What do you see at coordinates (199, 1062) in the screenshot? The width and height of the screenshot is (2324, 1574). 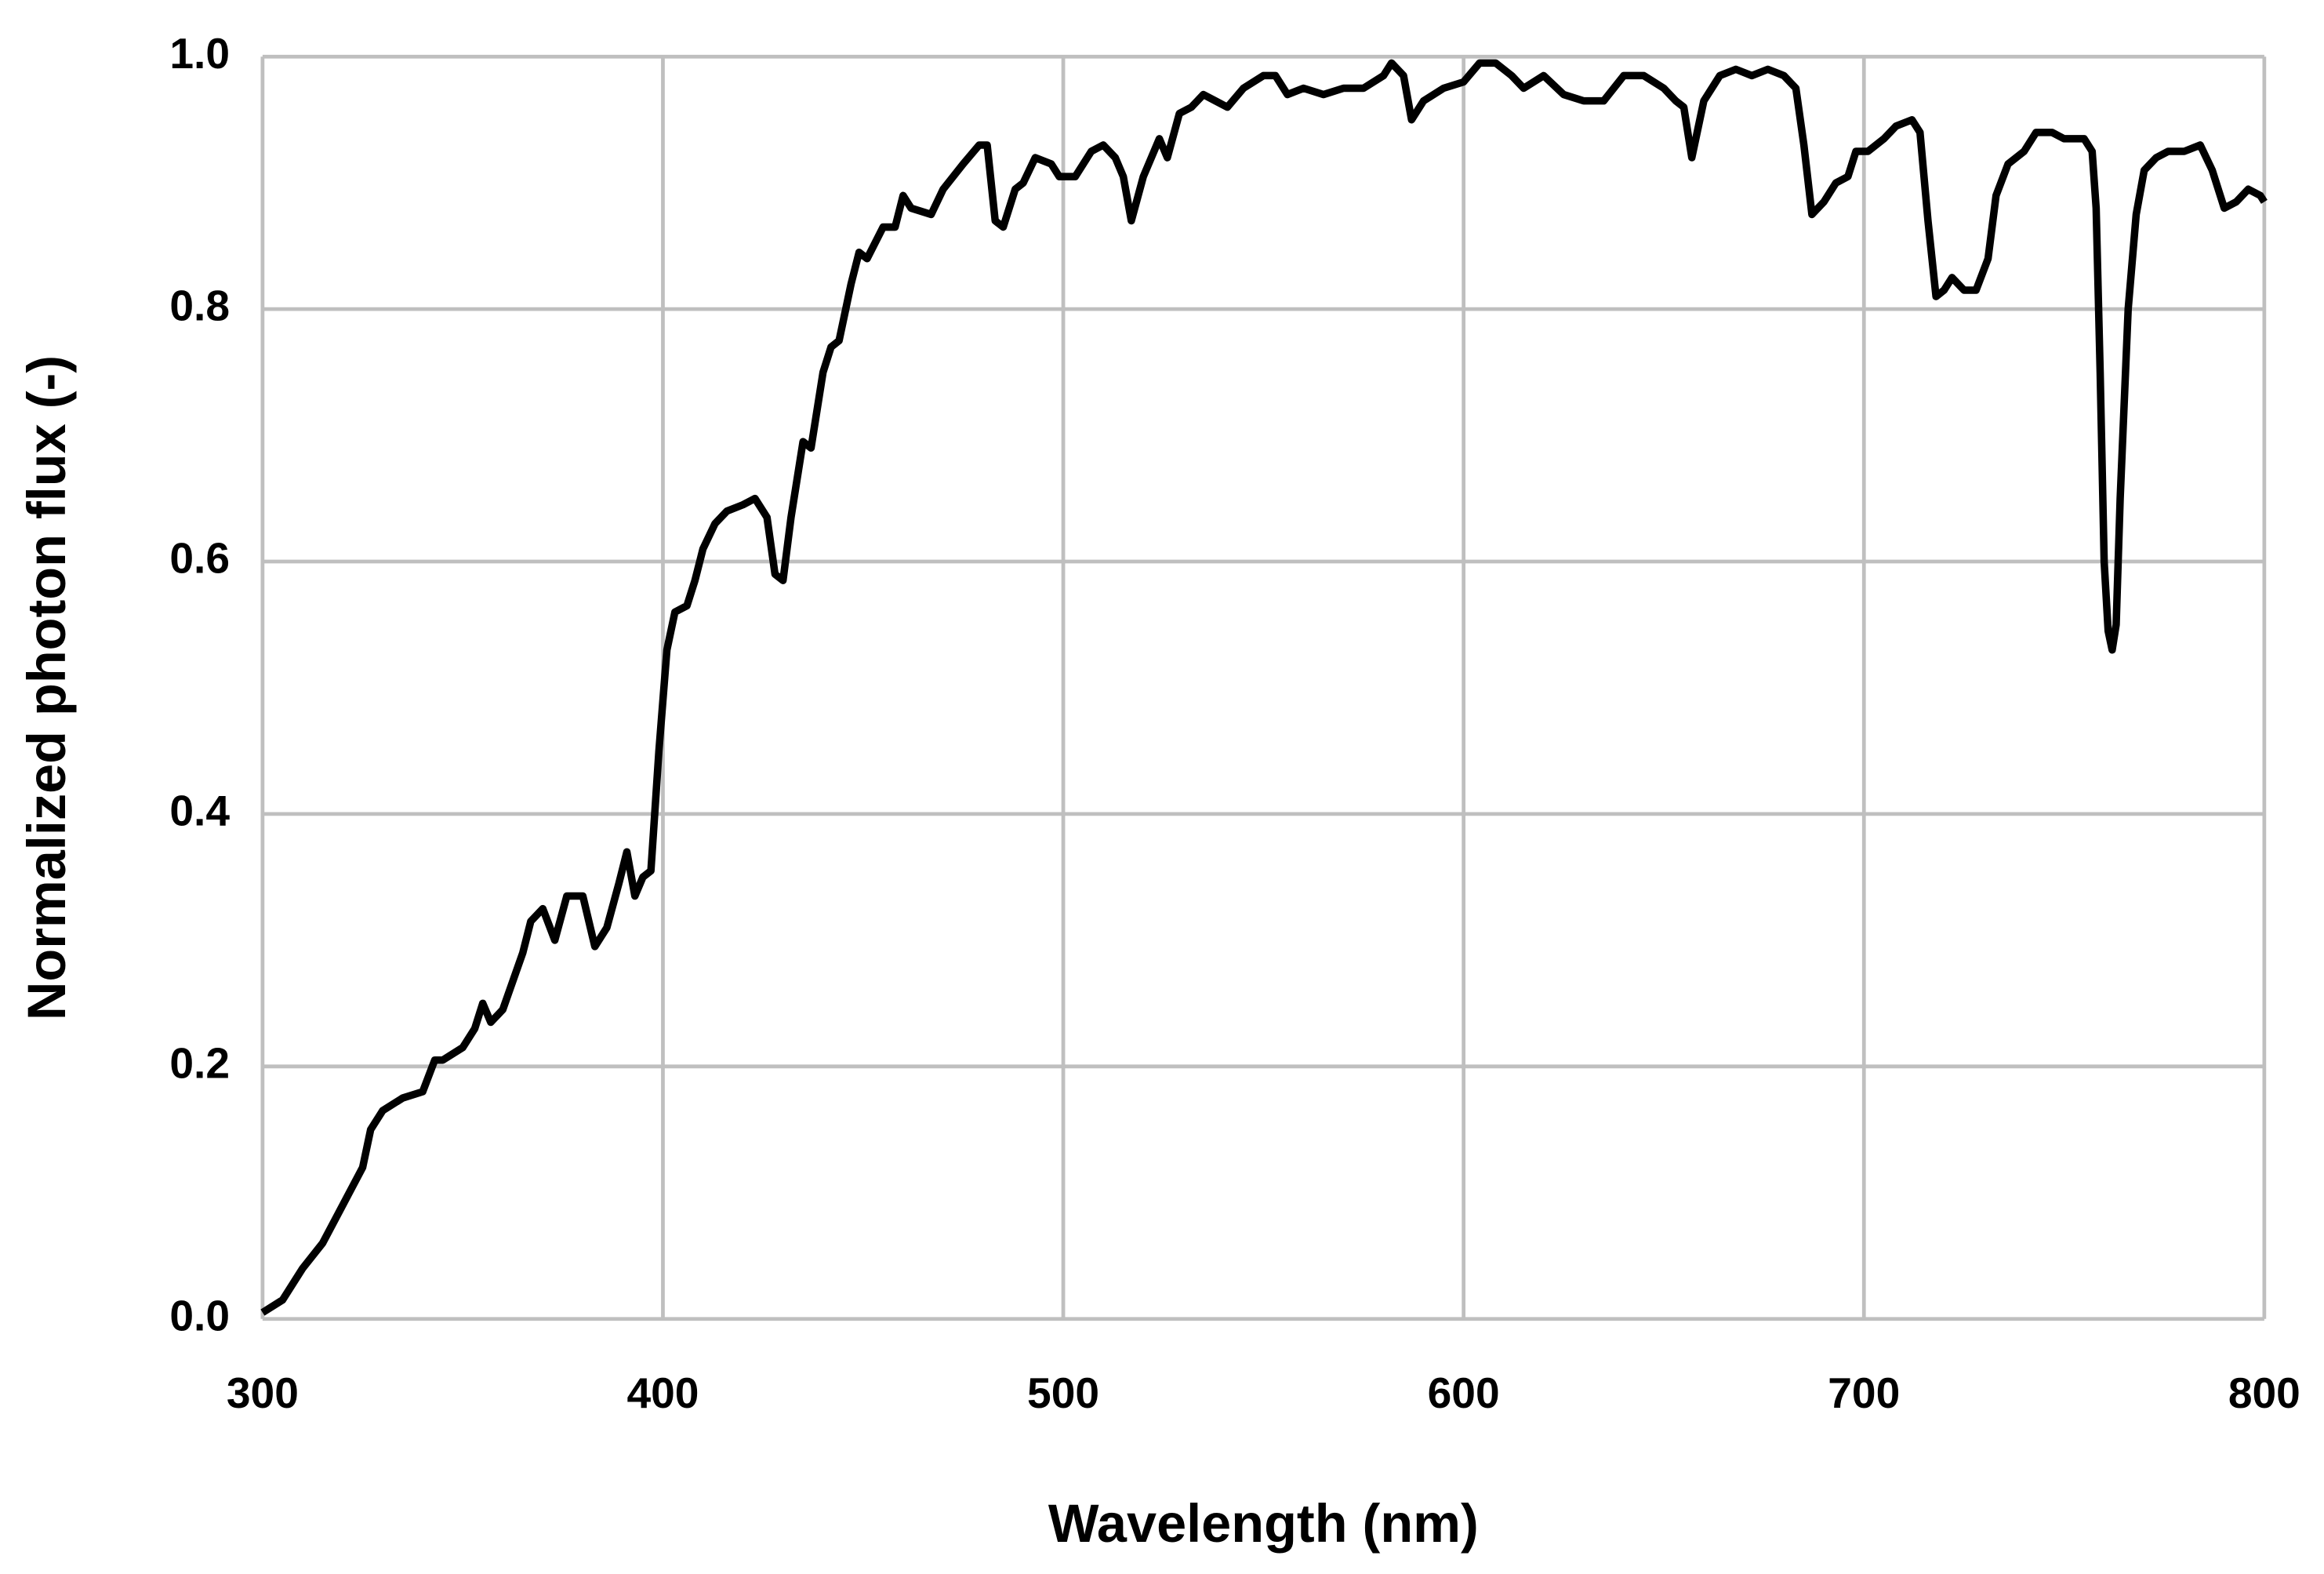 I see `y-tick-label: 0.2` at bounding box center [199, 1062].